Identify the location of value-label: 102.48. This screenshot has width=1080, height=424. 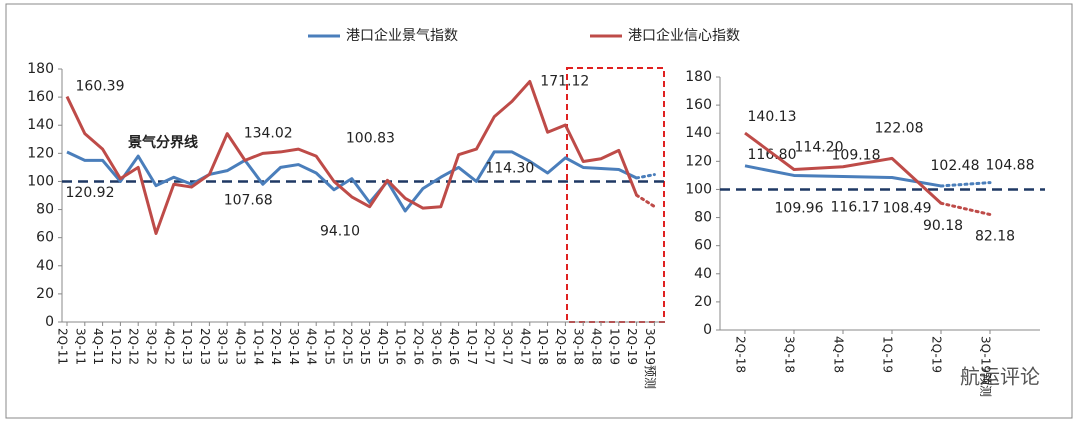
(955, 166).